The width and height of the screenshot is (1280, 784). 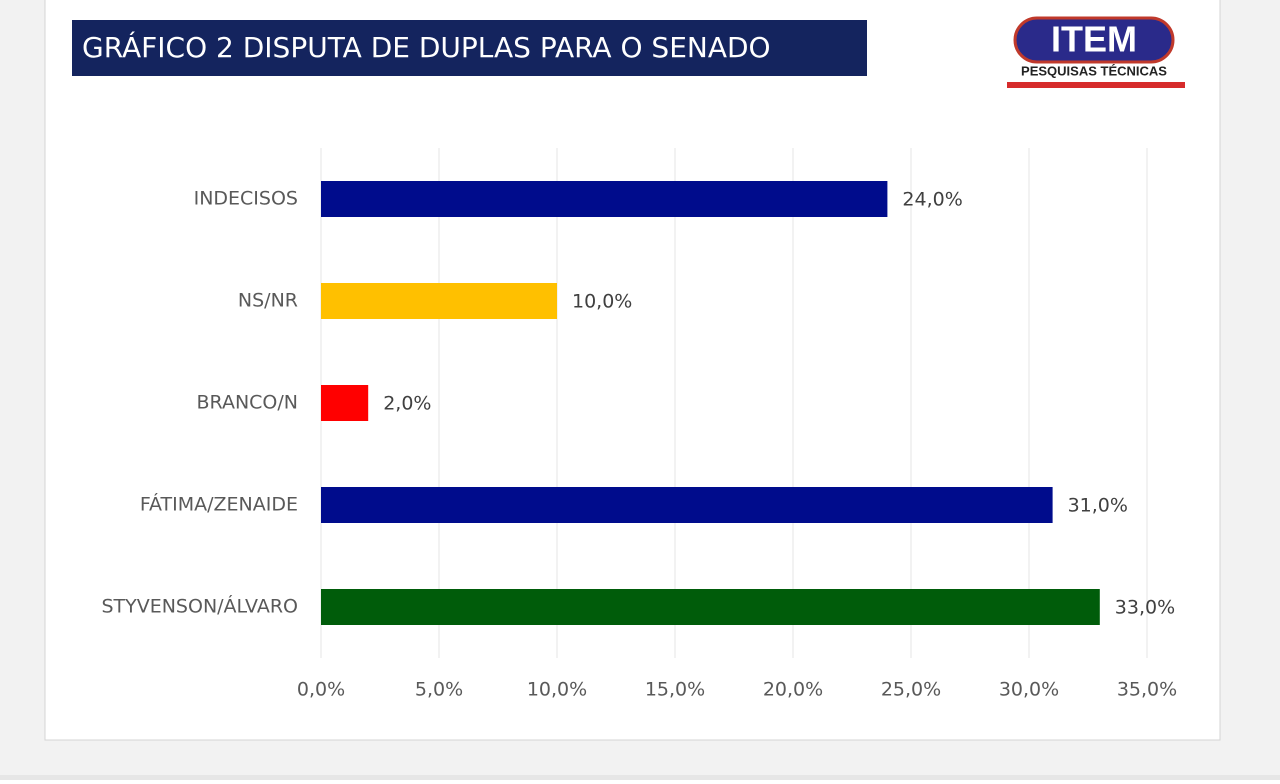 What do you see at coordinates (1147, 690) in the screenshot?
I see `x-tick-label: 35,0%` at bounding box center [1147, 690].